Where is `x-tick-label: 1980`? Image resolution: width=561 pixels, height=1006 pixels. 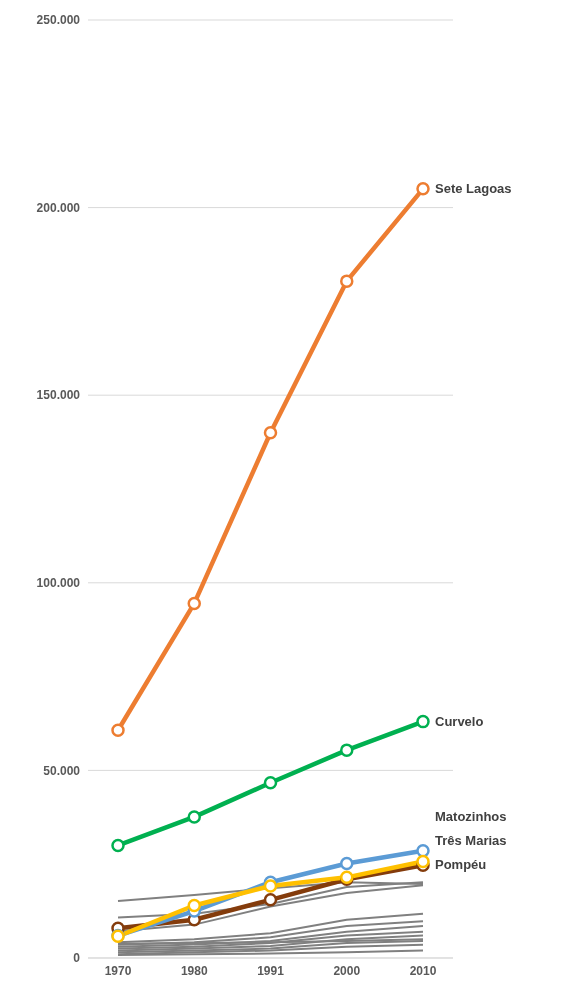
x-tick-label: 1980 is located at coordinates (194, 970).